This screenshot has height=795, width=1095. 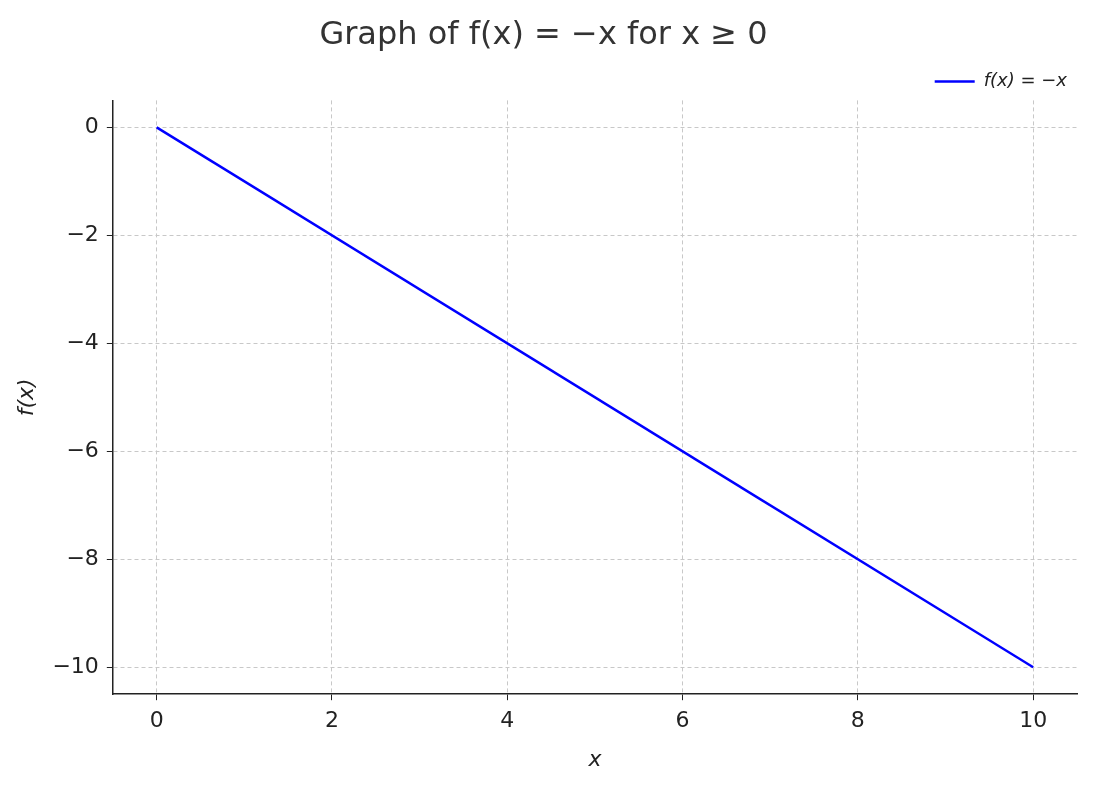 What do you see at coordinates (1033, 720) in the screenshot?
I see `x-tick-label: 10` at bounding box center [1033, 720].